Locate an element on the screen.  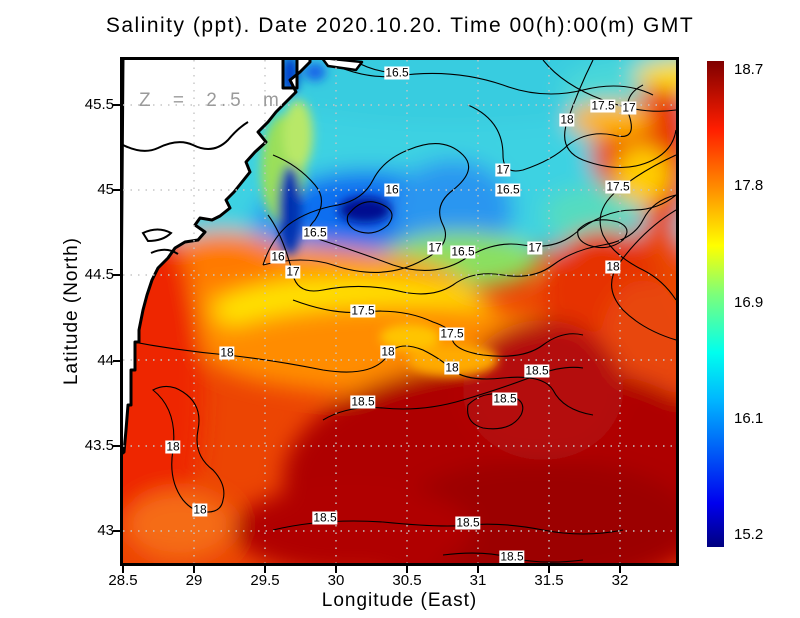
x-tick-label: 28.5 is located at coordinates (123, 580).